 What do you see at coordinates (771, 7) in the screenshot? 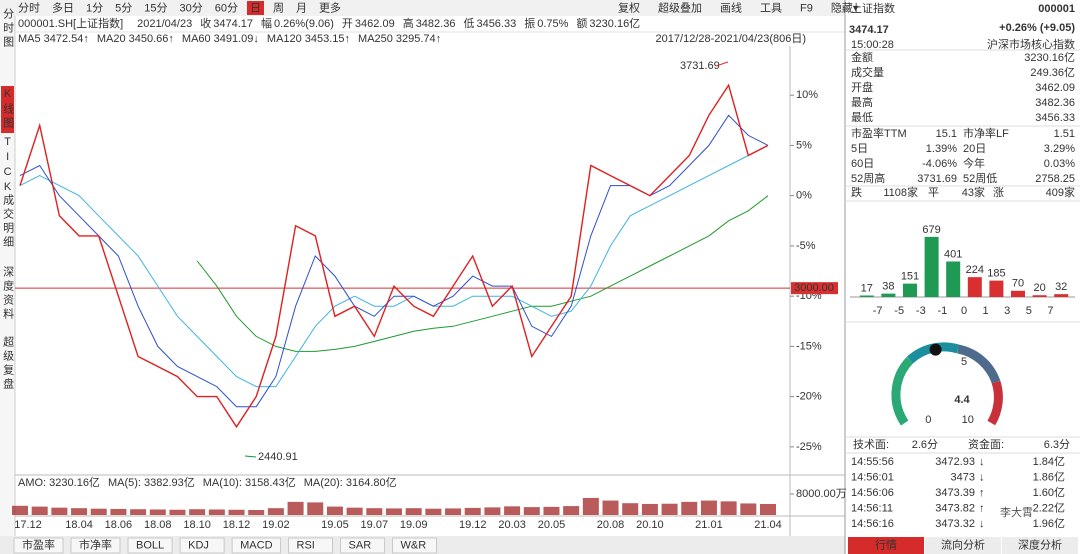
I see `toolbar-tool: 工具` at bounding box center [771, 7].